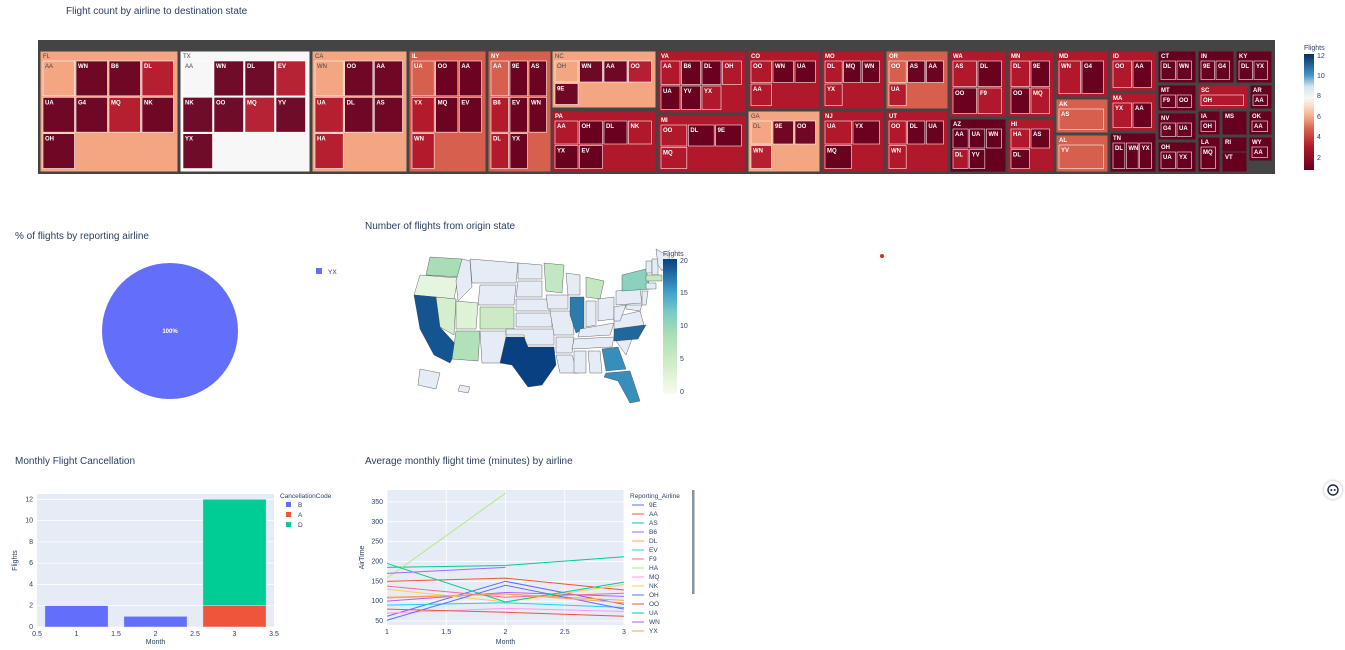 The image size is (1345, 650). I want to click on treemap-tile-ms, so click(1234, 123).